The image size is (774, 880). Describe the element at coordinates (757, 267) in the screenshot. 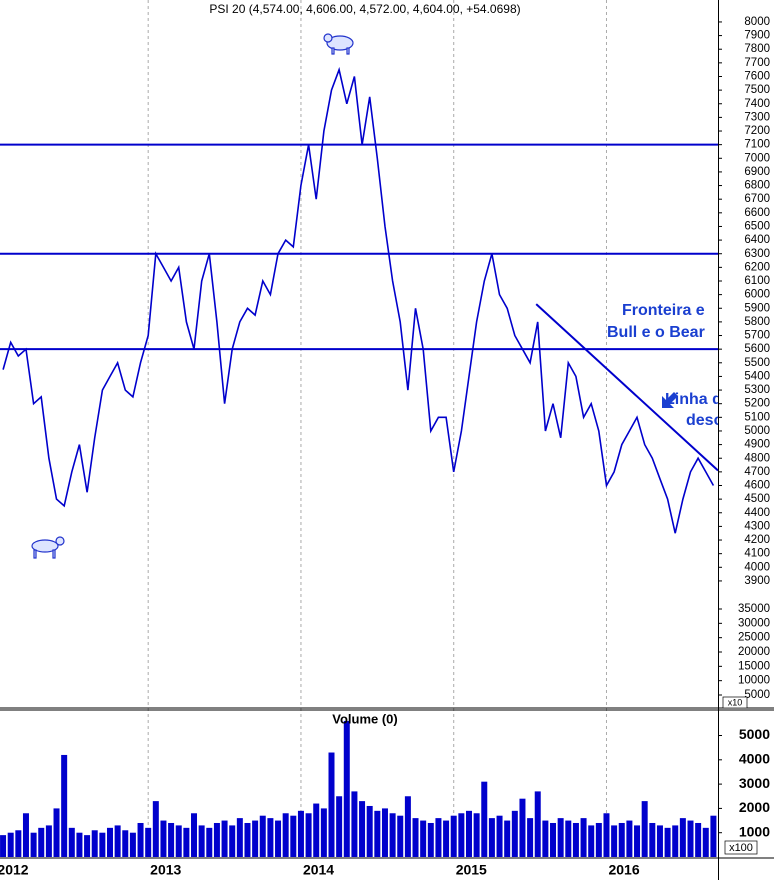

I see `y-tick-label: 6200` at that location.